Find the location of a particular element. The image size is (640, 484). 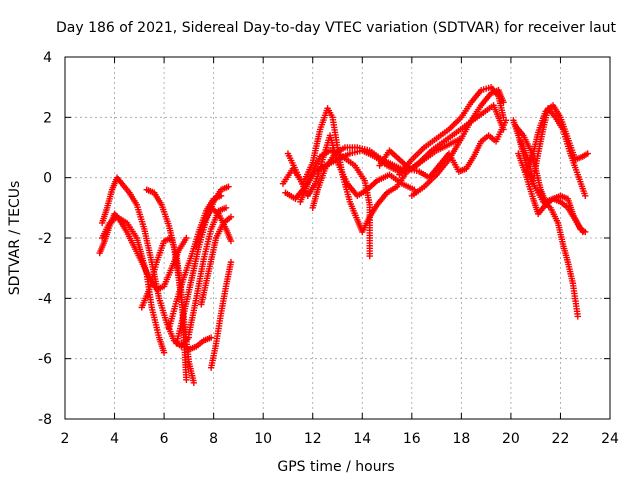

y-tick-label: 0 is located at coordinates (47, 179).